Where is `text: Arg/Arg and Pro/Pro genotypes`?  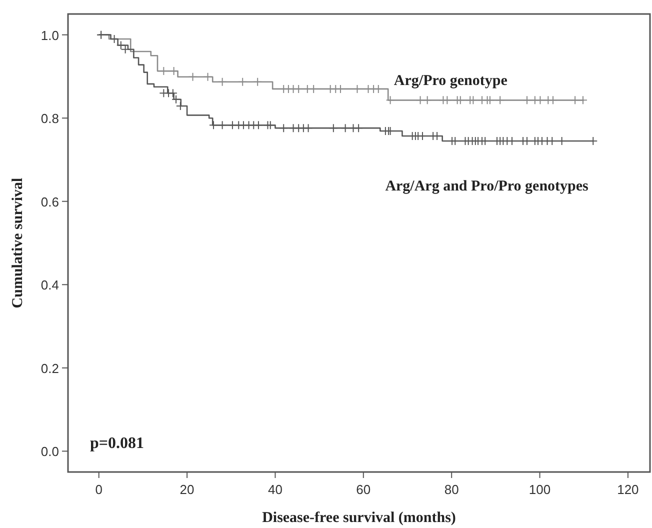 text: Arg/Arg and Pro/Pro genotypes is located at coordinates (487, 186).